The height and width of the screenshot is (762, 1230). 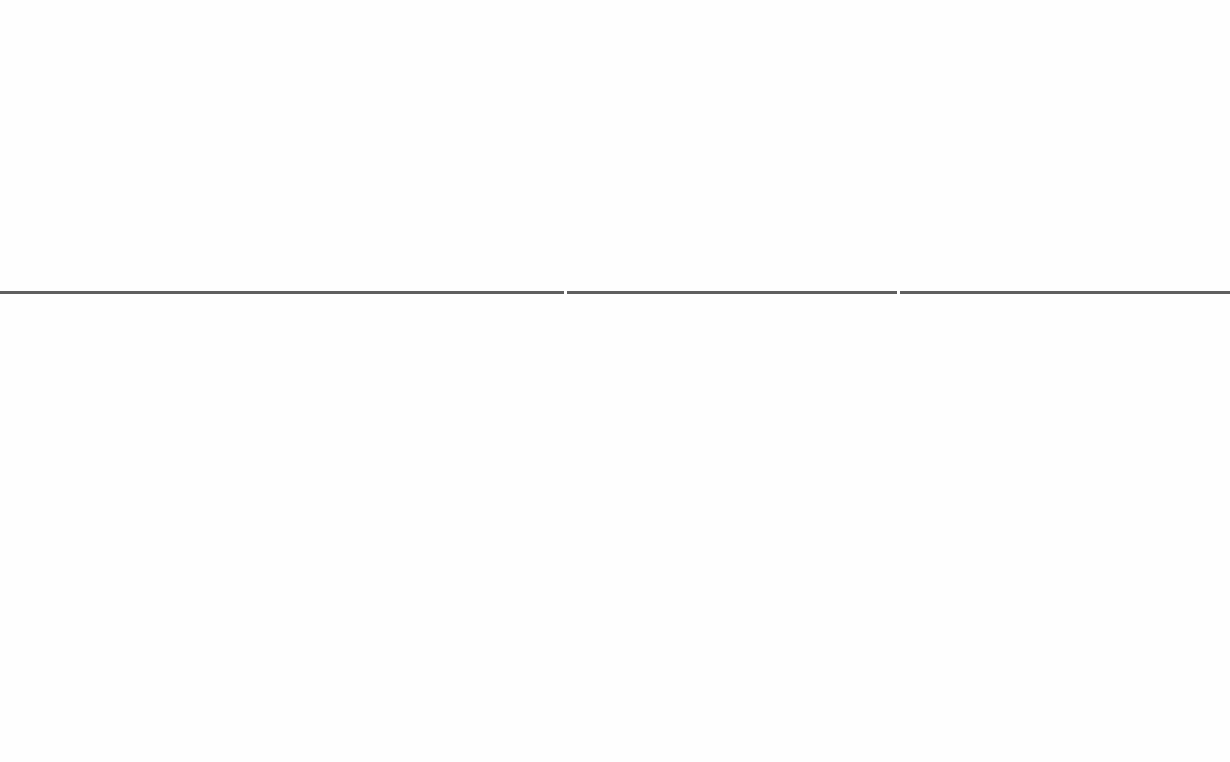 I want to click on column-divider-right, so click(x=1065, y=292).